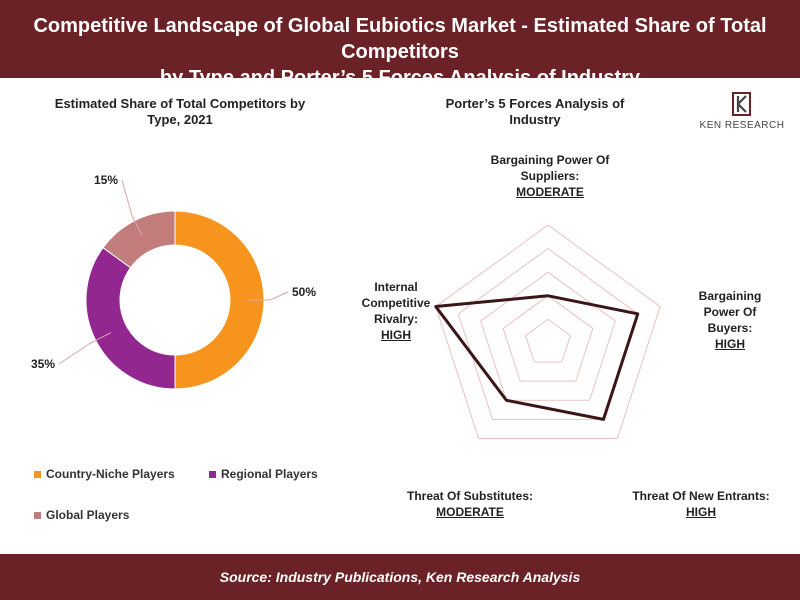 The height and width of the screenshot is (600, 800). What do you see at coordinates (396, 327) in the screenshot?
I see `radar-axis-rivalry-line-3: Rivalry: HIGH` at bounding box center [396, 327].